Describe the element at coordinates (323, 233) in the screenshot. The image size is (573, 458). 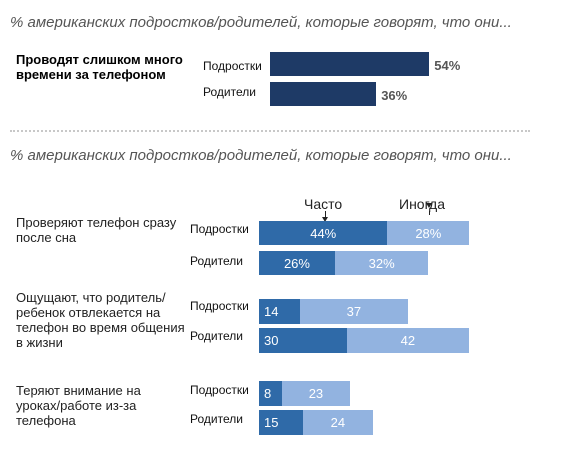
I see `segment-often: 44%` at that location.